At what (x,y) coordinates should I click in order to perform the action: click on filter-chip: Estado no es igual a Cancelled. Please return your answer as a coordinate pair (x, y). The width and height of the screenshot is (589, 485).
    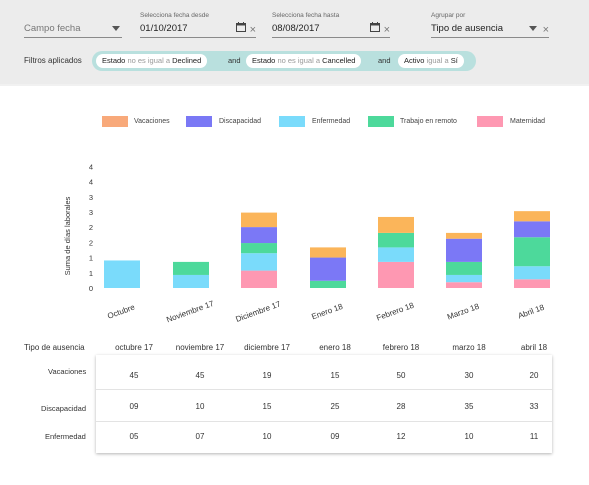
    Looking at the image, I should click on (304, 61).